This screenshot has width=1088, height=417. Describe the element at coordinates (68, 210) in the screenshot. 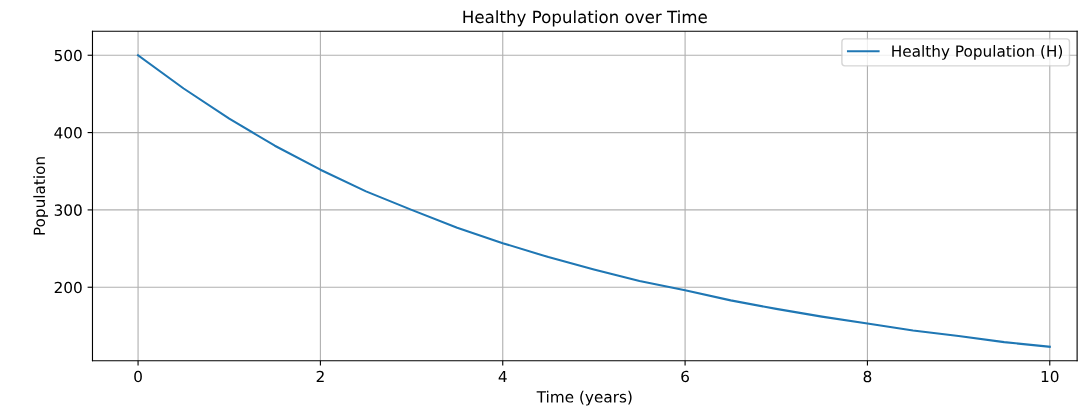

I see `y-tick-label: 300` at that location.